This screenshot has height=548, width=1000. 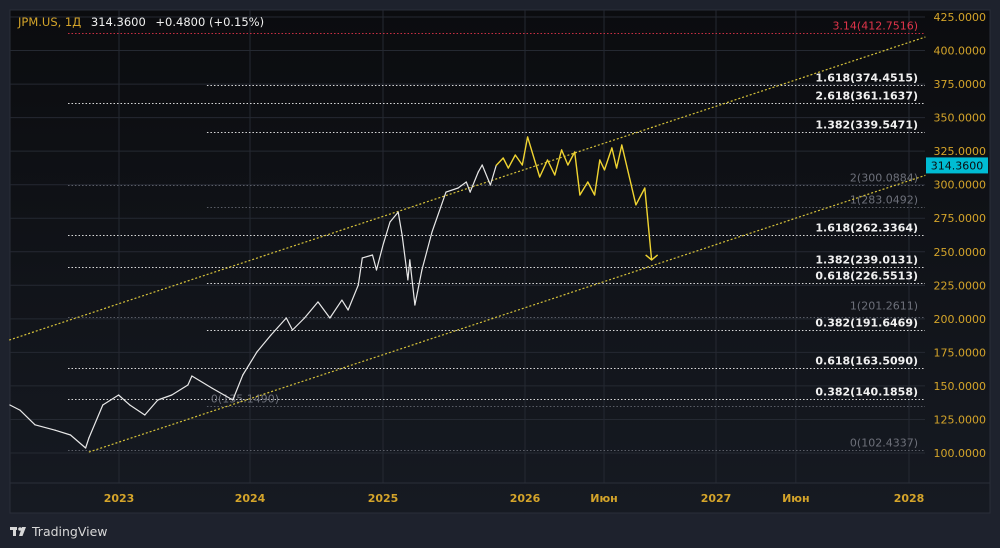 I want to click on header-legend: JPM.US, 1Д 314.3600 +0.4800 (+0.15%), so click(x=140, y=22).